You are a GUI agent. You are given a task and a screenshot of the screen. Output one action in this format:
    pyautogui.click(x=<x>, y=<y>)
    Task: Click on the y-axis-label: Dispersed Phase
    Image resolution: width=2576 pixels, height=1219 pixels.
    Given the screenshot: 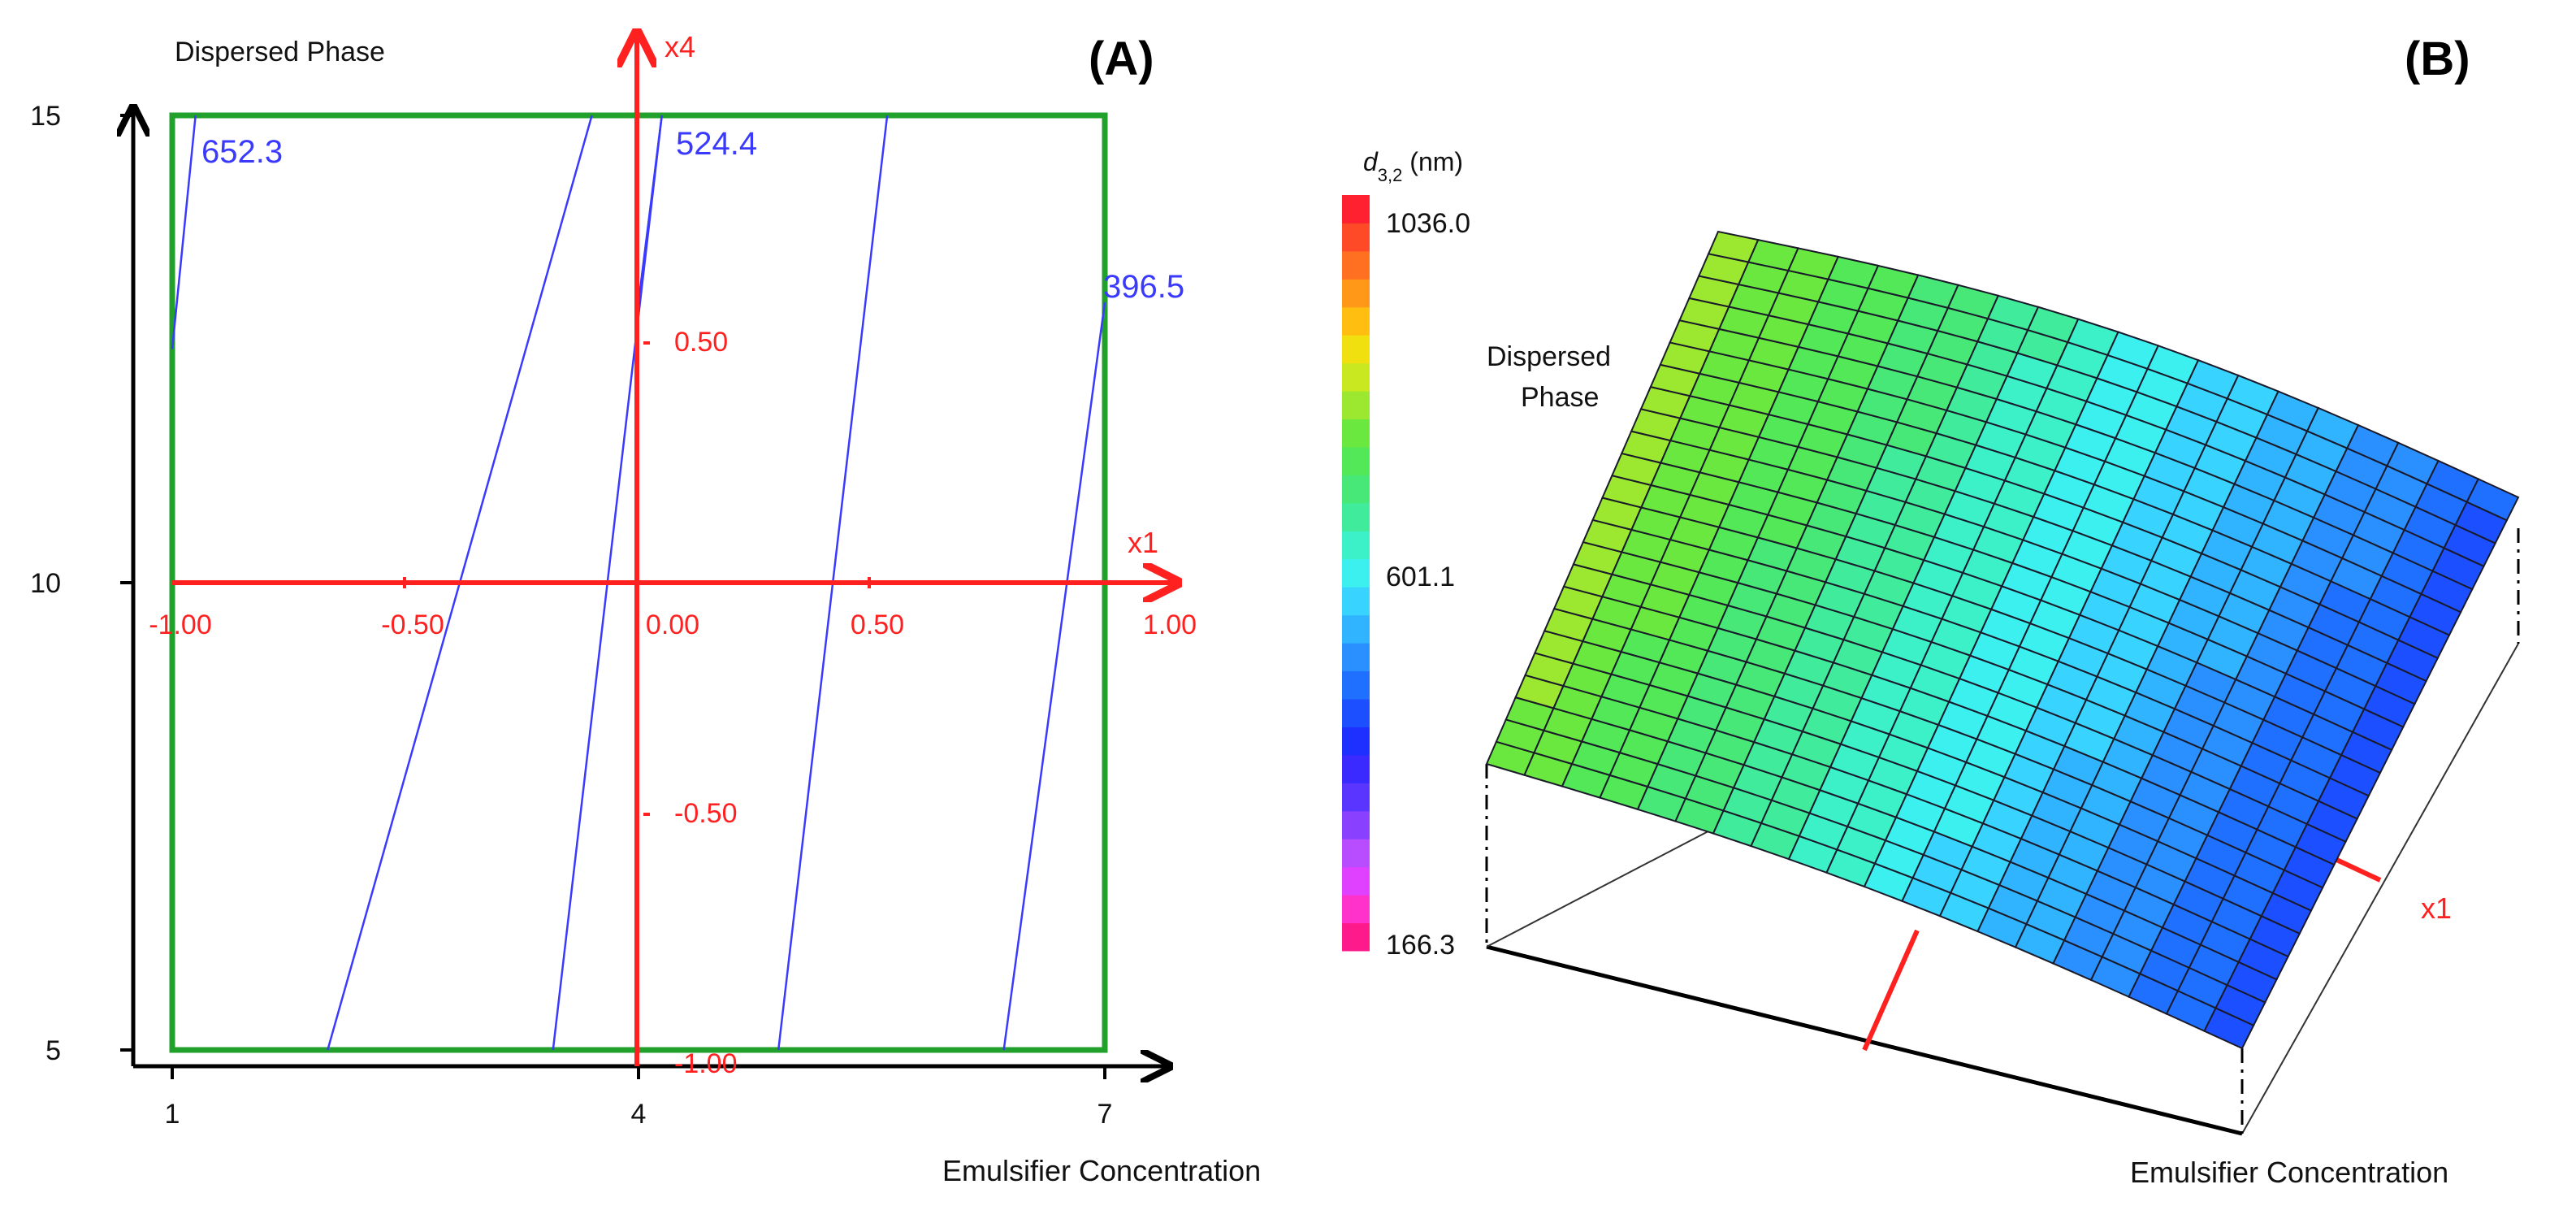 What is the action you would take?
    pyautogui.click(x=280, y=52)
    